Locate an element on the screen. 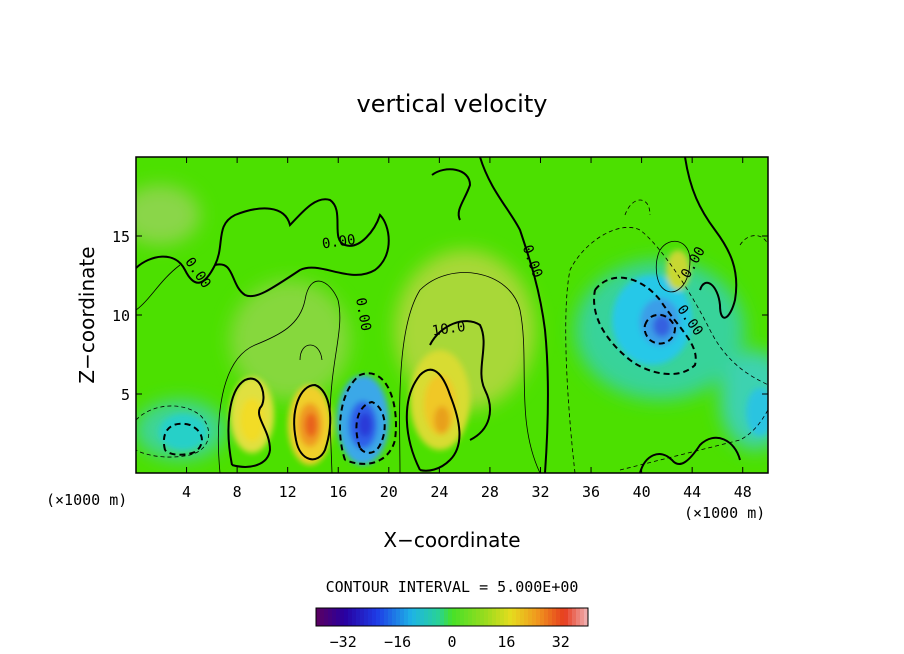 The image size is (904, 654). field-patch-upper-left is located at coordinates (168, 215).